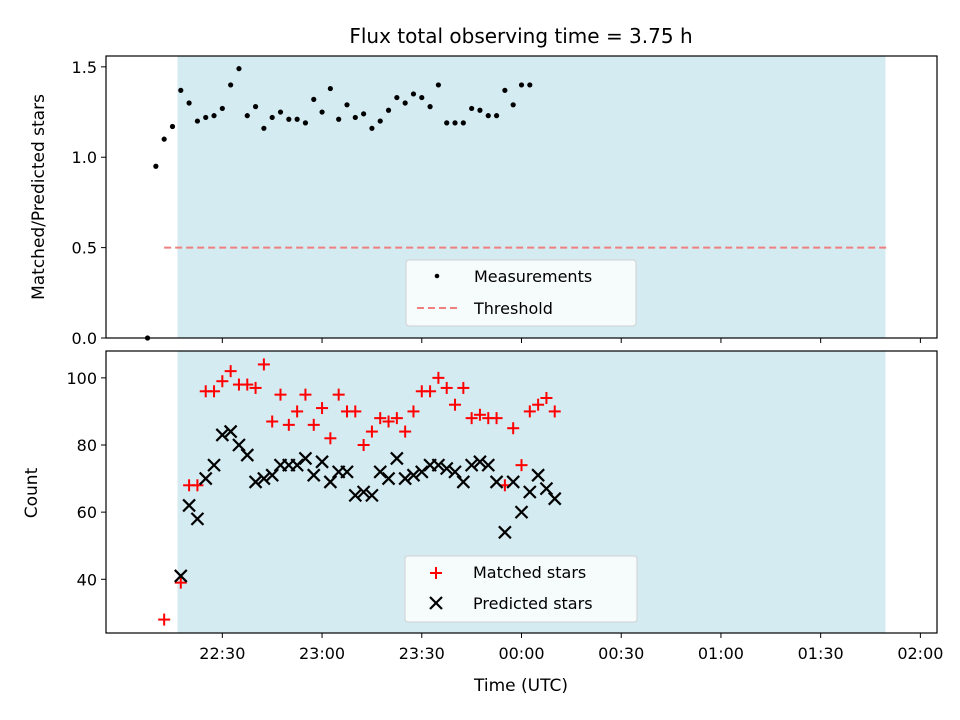  What do you see at coordinates (529, 572) in the screenshot?
I see `matched-stars-legend-label: Matched stars` at bounding box center [529, 572].